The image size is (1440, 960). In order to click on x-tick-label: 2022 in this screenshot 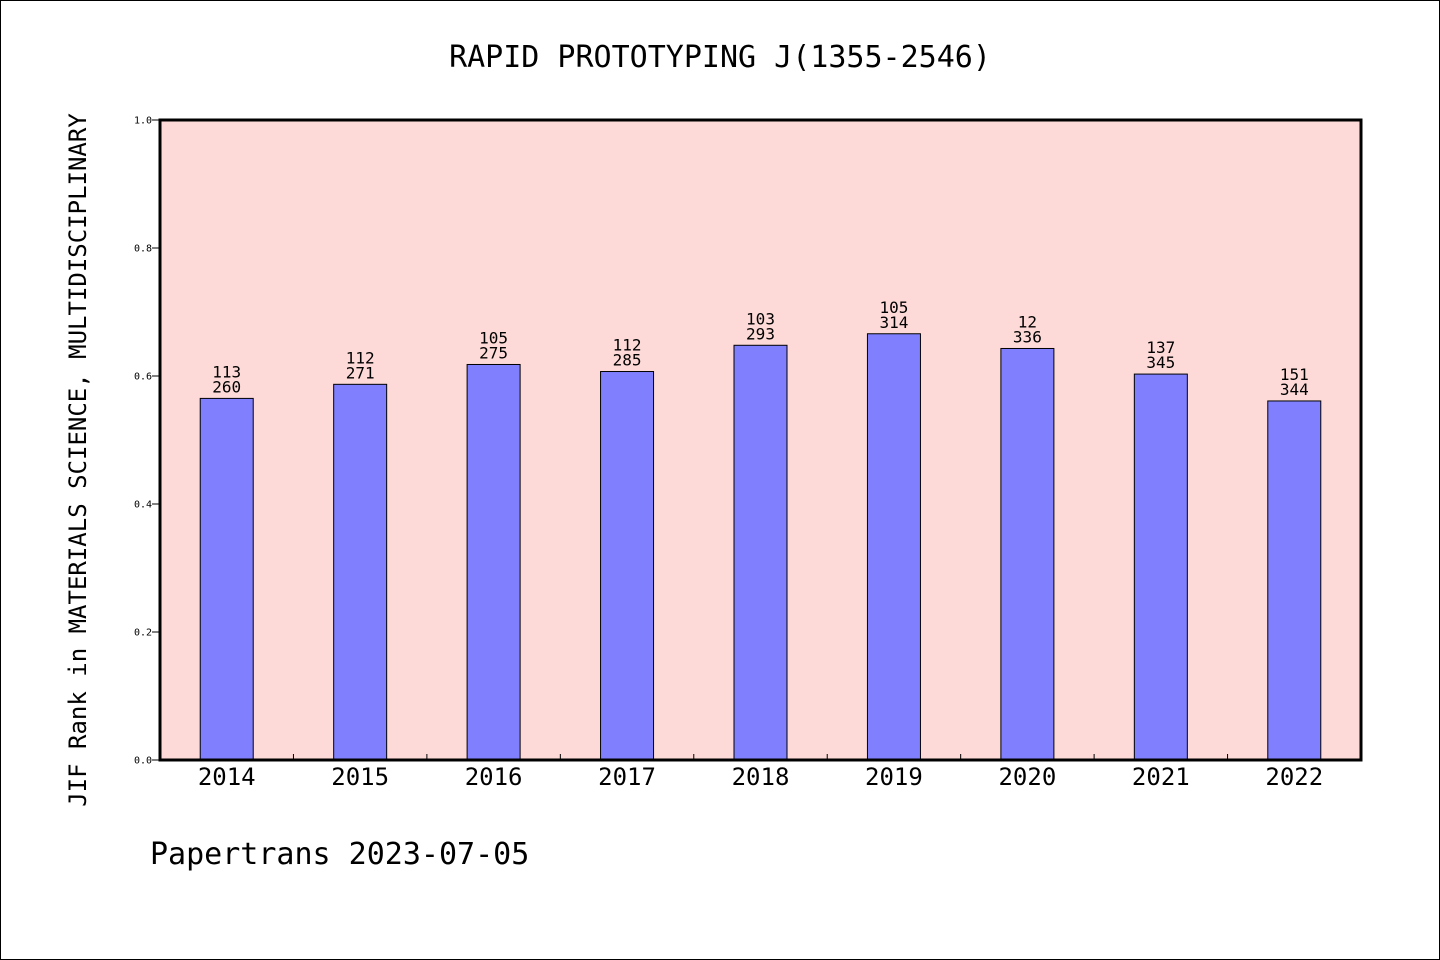, I will do `click(1294, 777)`.